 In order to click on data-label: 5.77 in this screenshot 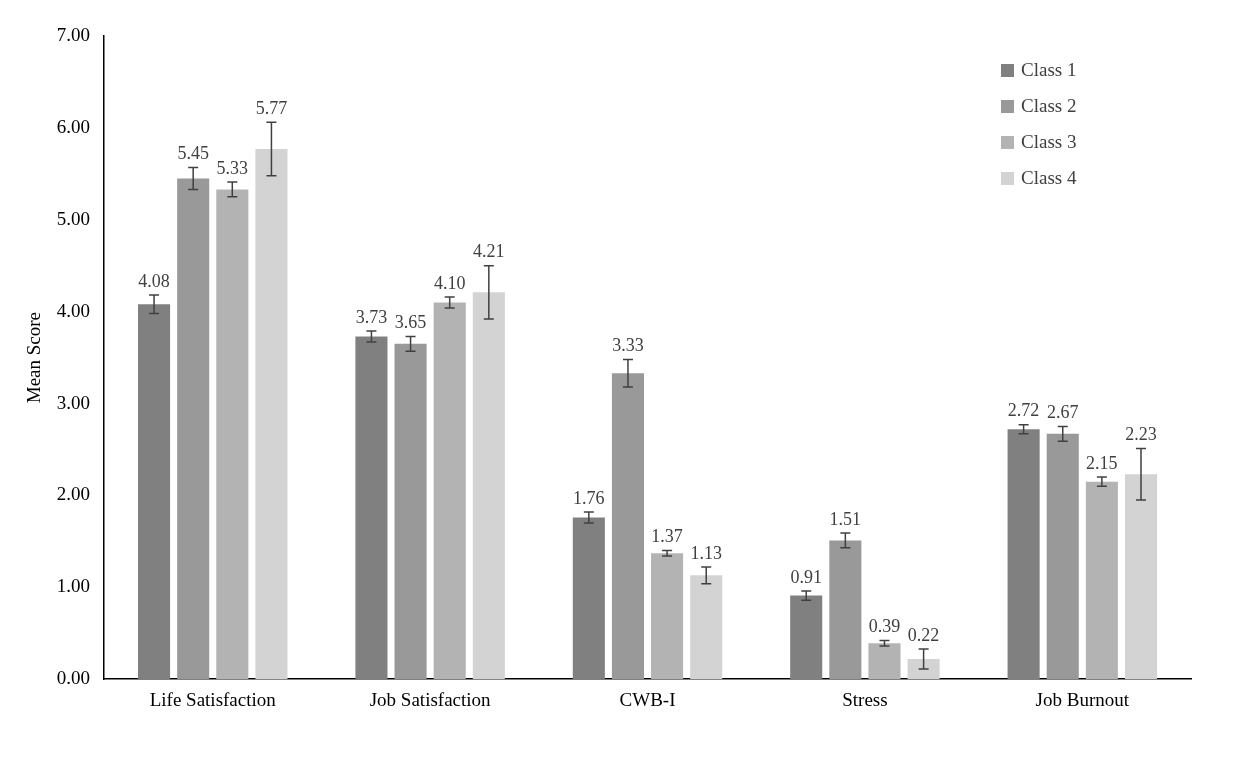, I will do `click(271, 108)`.